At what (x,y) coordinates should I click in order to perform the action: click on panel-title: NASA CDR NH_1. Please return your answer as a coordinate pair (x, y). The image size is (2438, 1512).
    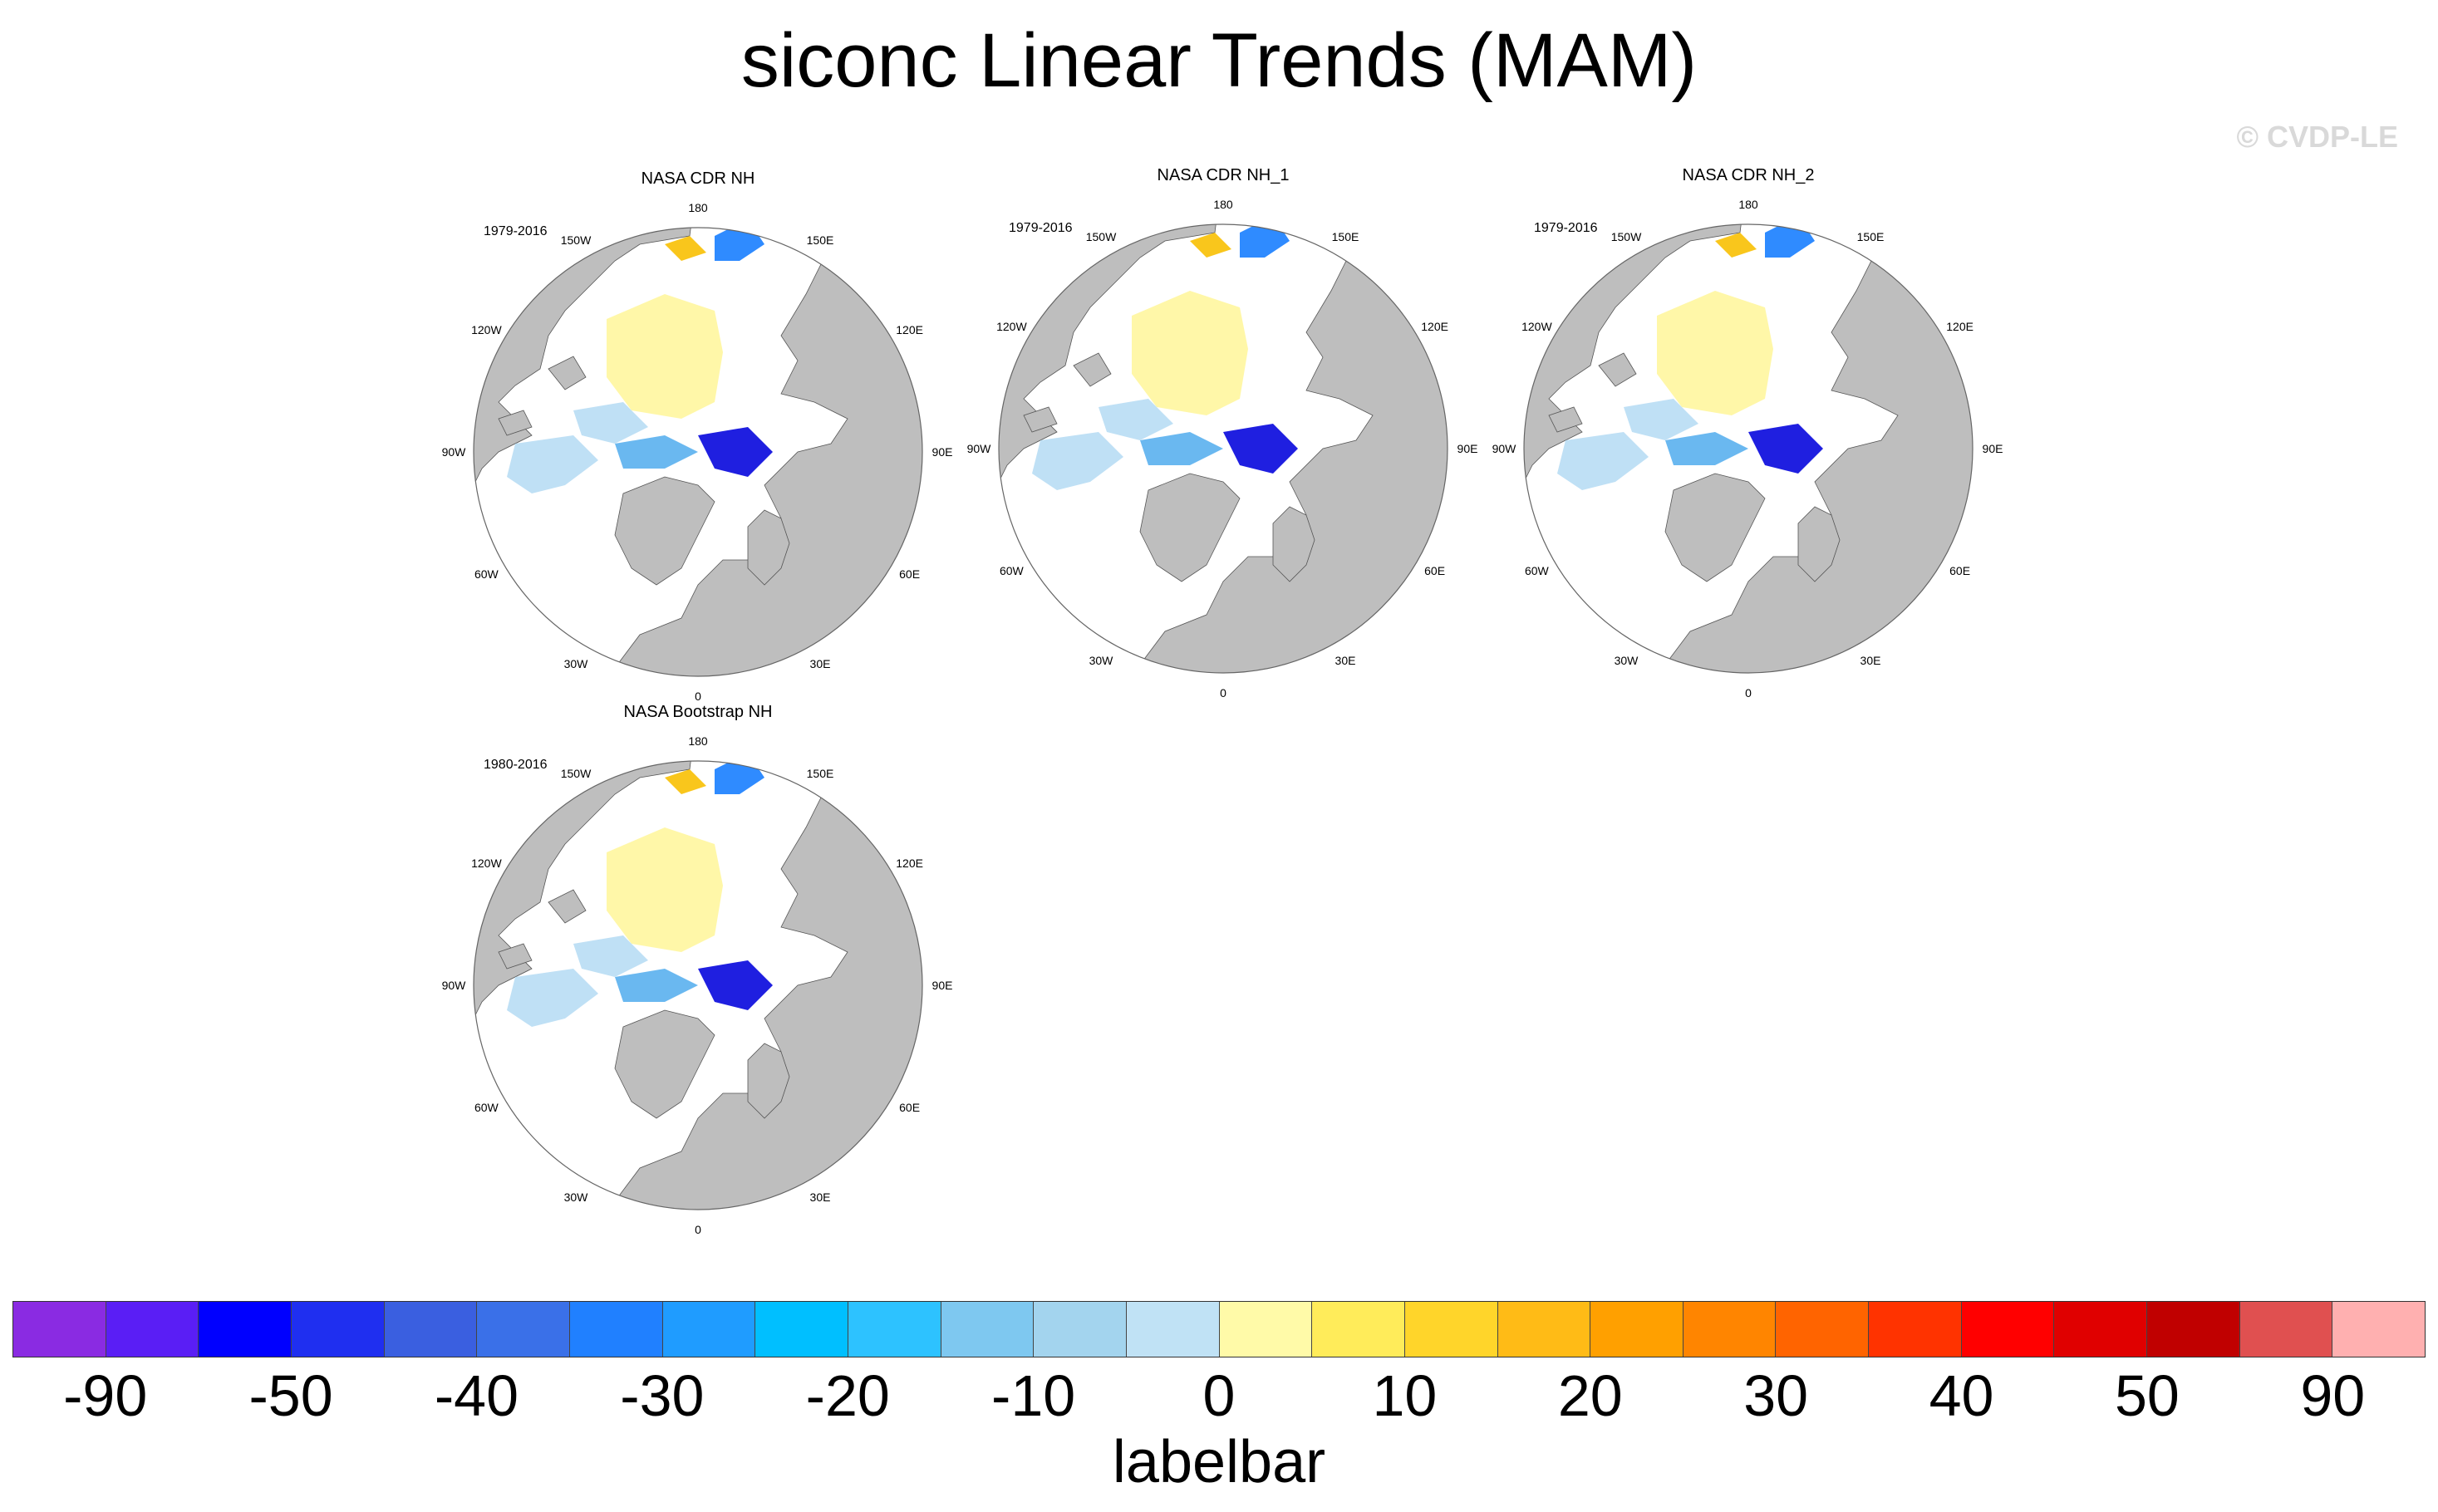
    Looking at the image, I should click on (1223, 175).